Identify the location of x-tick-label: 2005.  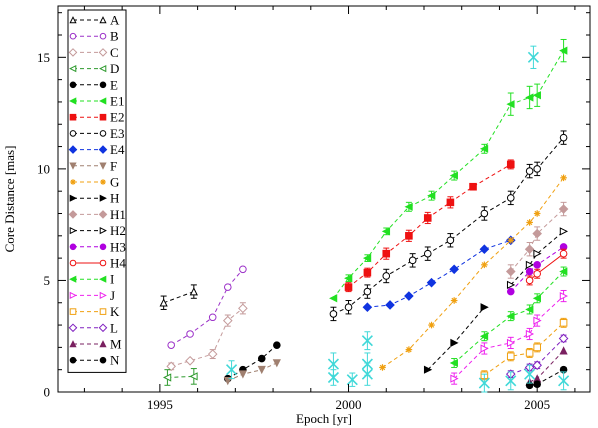
(537, 404).